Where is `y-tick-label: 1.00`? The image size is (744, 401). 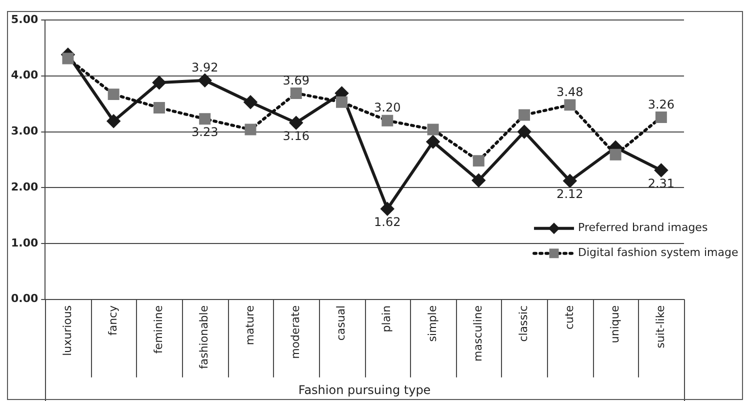 y-tick-label: 1.00 is located at coordinates (24, 243).